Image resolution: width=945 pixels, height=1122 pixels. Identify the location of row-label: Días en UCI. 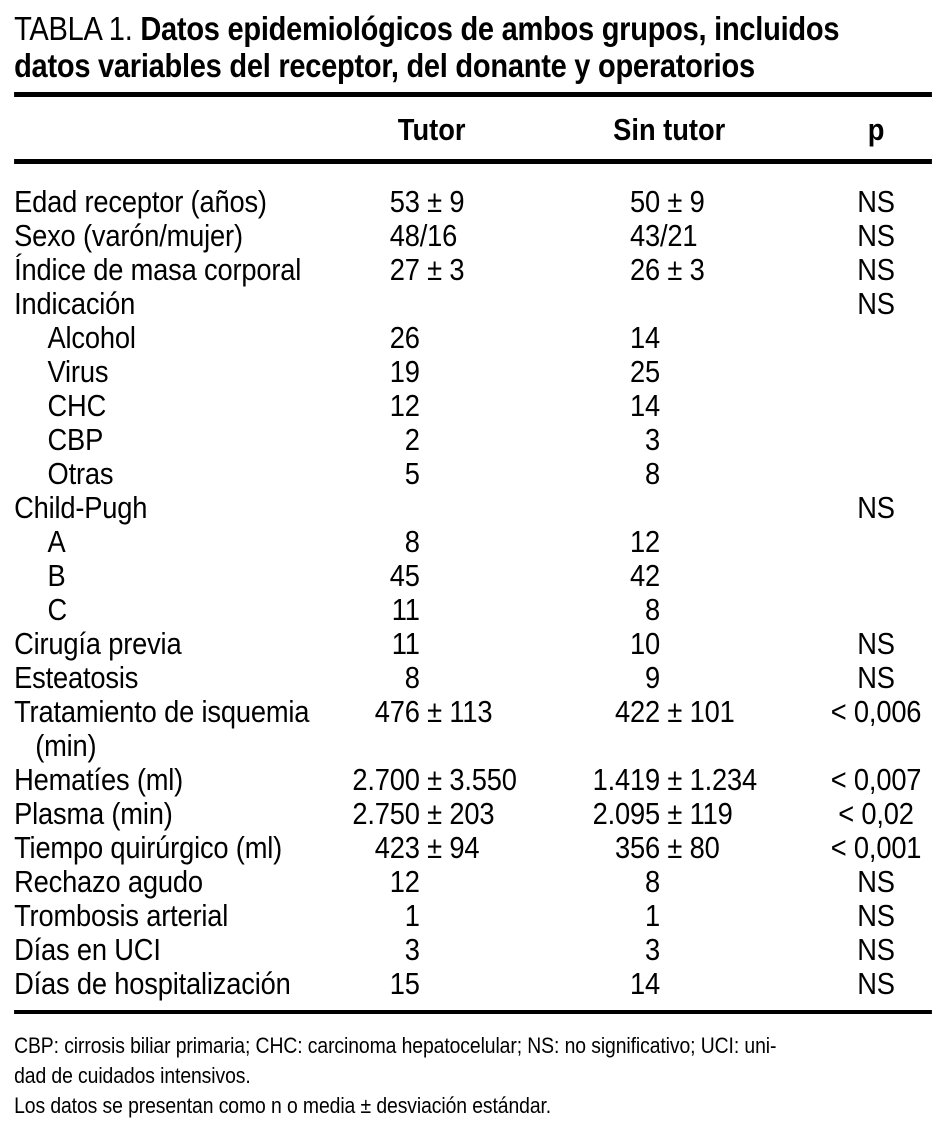
(176, 950).